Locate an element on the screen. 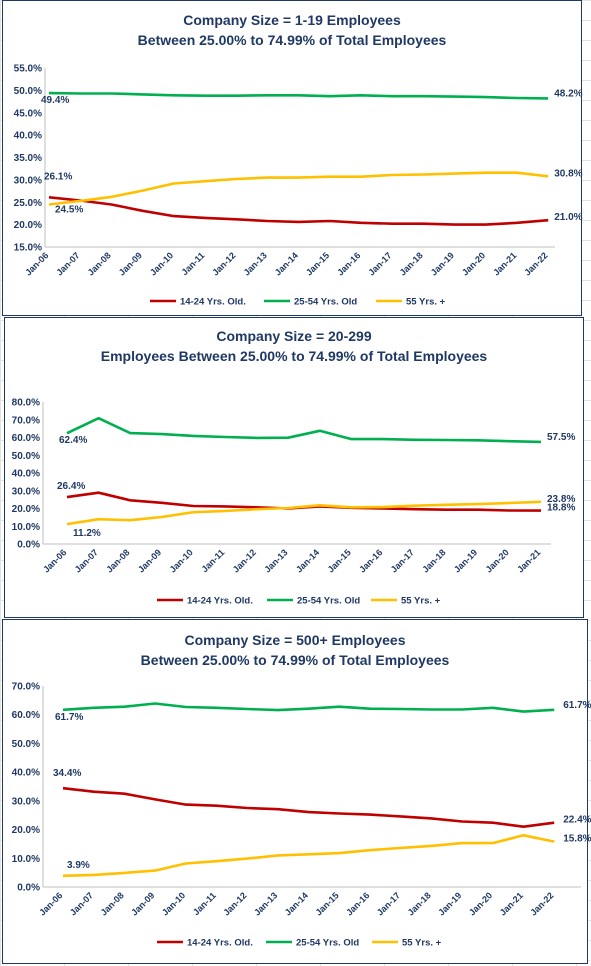  legend-label: 14-24 Yrs. Old. is located at coordinates (220, 601).